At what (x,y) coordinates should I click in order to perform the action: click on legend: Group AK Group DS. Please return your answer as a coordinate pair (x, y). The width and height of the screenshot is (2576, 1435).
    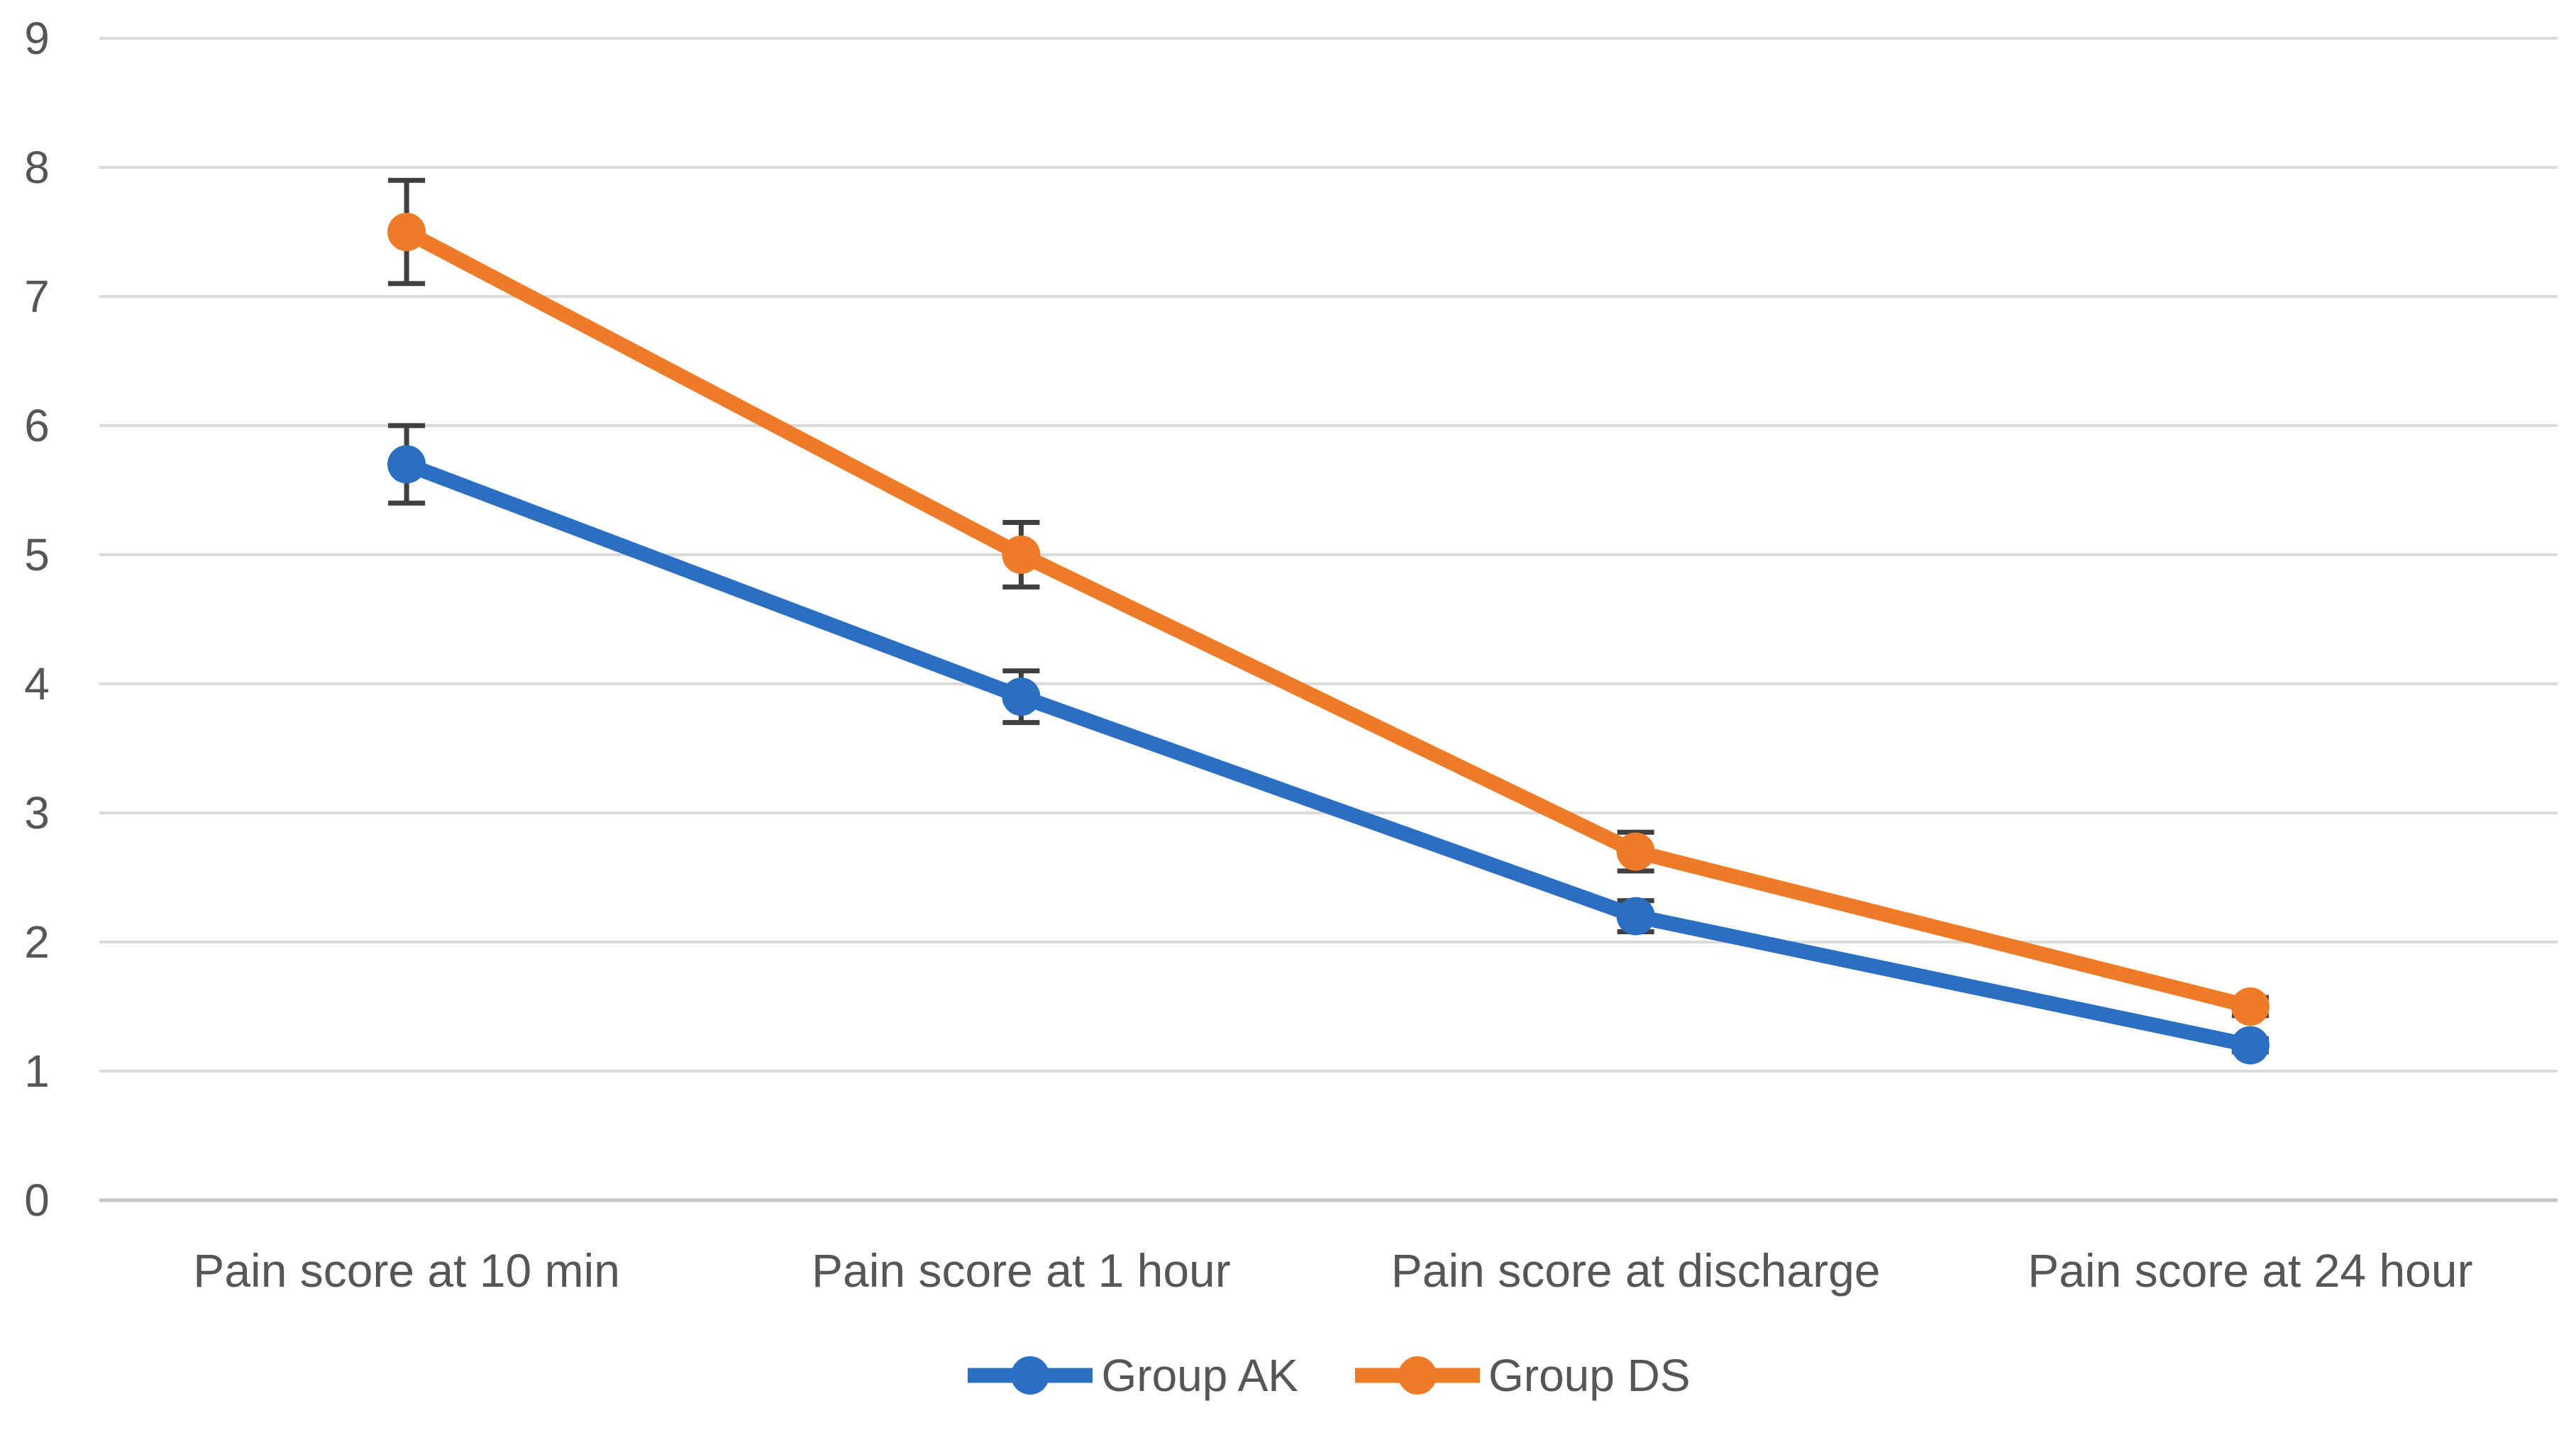
    Looking at the image, I should click on (1288, 1375).